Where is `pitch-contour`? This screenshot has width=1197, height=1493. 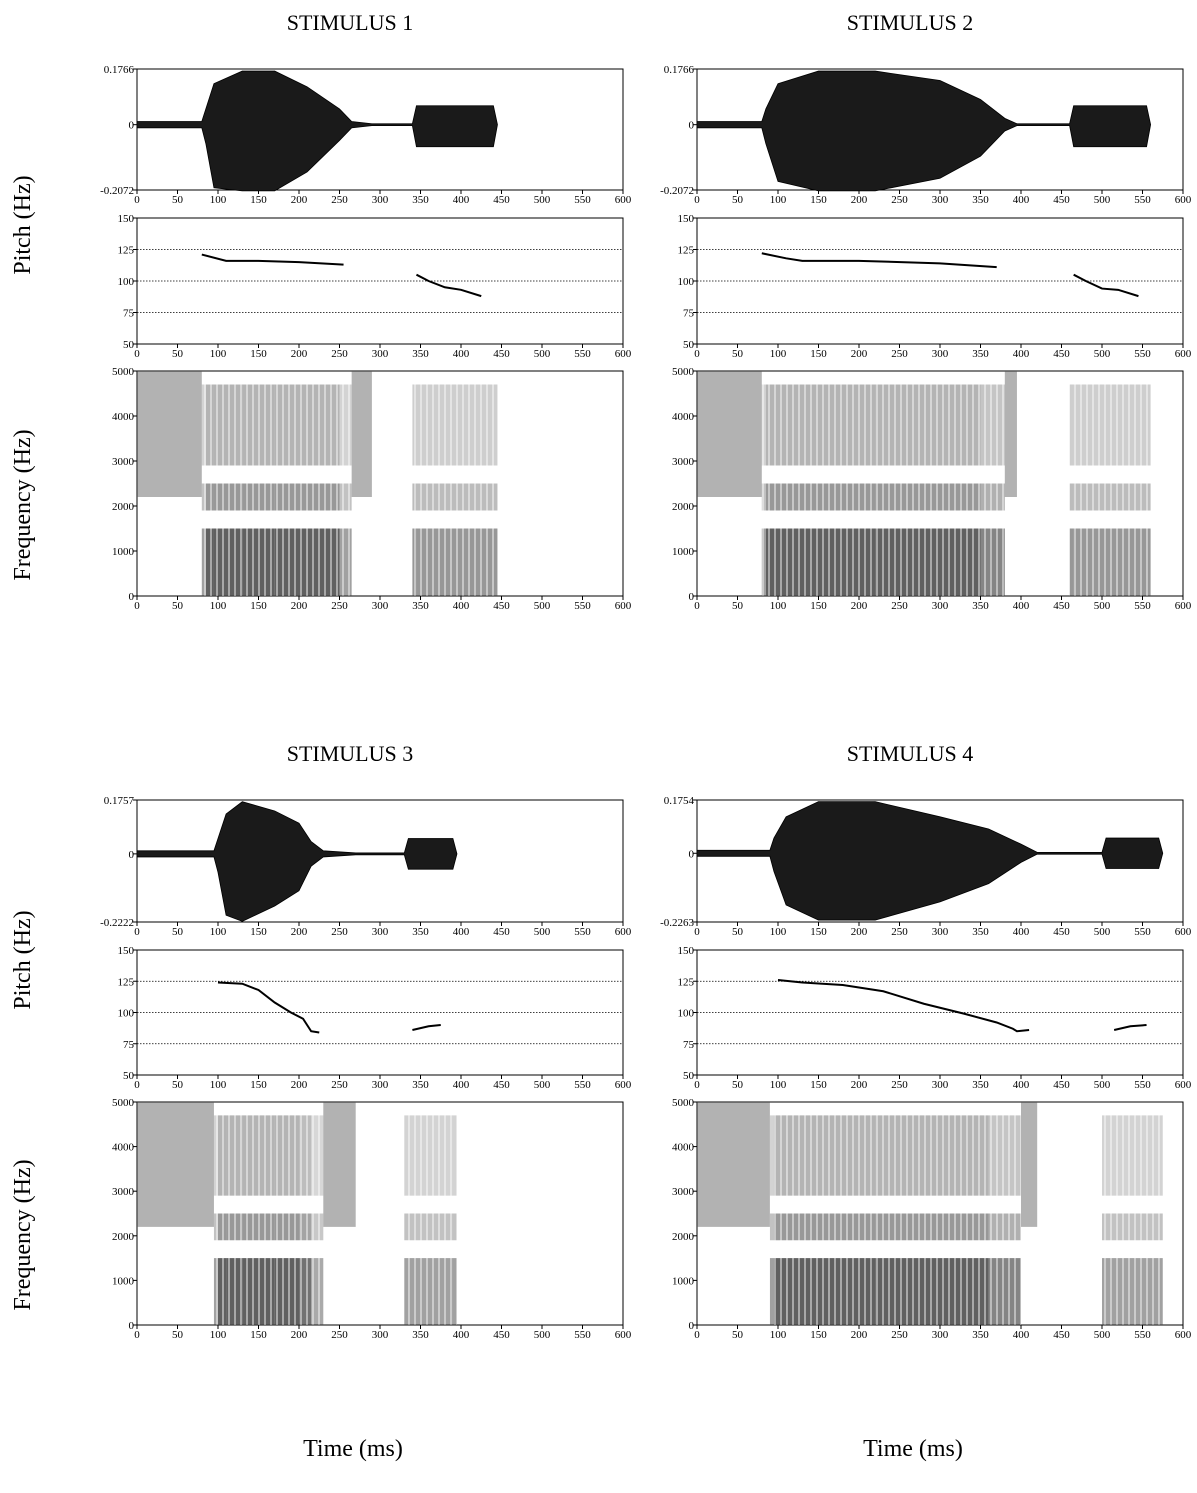
pitch-contour is located at coordinates (1106, 285).